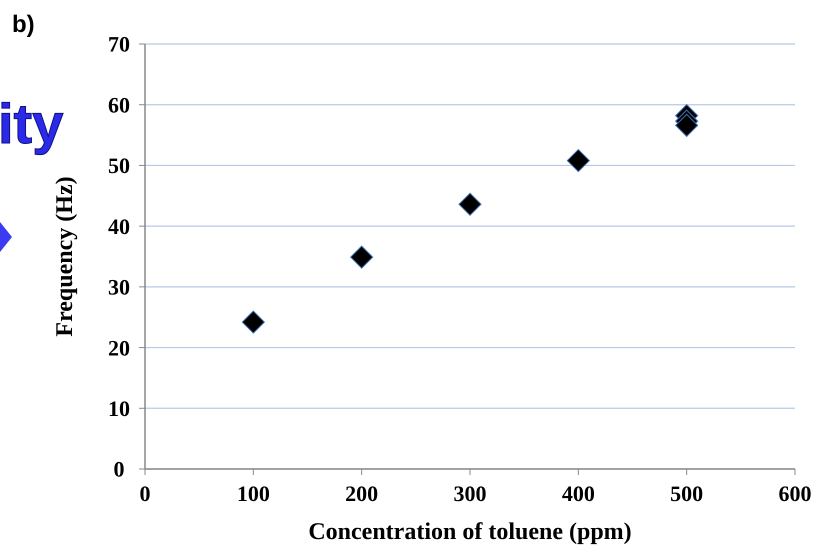  I want to click on x-tick-label: 500, so click(687, 493).